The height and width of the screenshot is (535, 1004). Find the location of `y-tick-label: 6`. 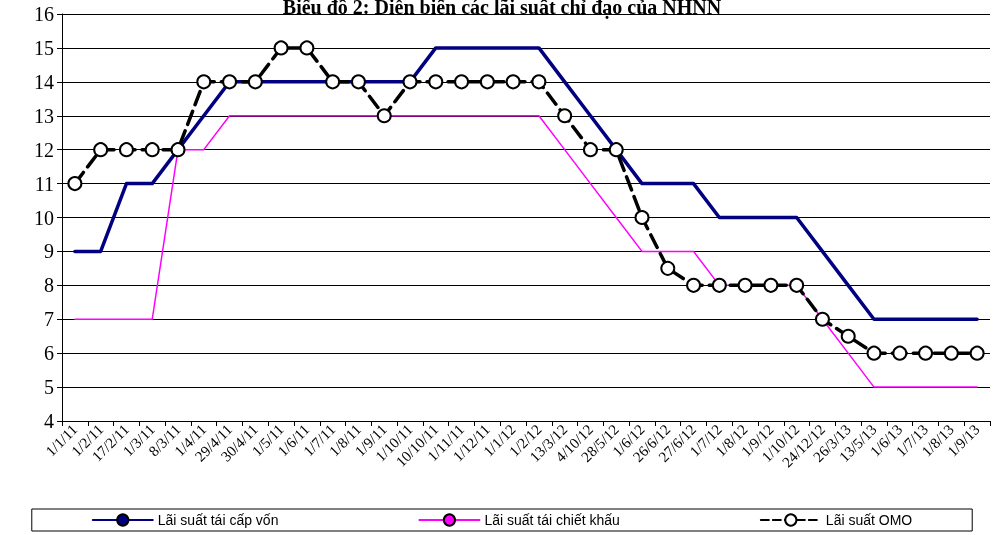

y-tick-label: 6 is located at coordinates (49, 353).